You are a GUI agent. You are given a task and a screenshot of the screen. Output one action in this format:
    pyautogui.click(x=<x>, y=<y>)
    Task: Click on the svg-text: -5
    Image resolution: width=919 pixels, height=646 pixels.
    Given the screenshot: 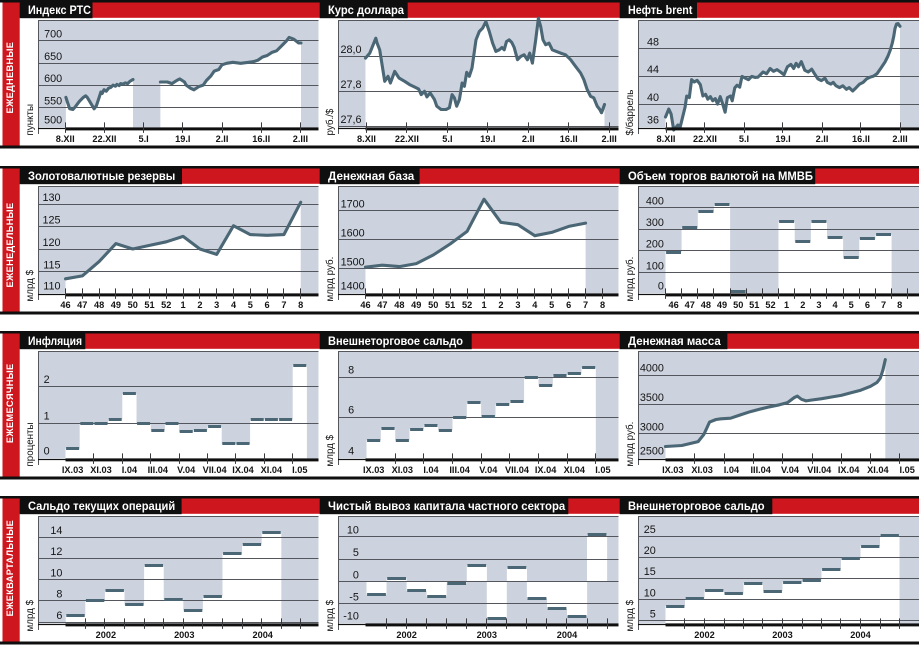 What is the action you would take?
    pyautogui.click(x=354, y=597)
    